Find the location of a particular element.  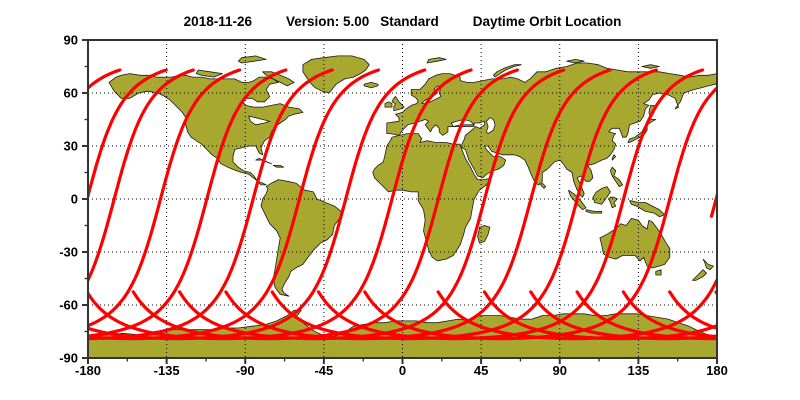

x-tick-label: -45 is located at coordinates (323, 370).